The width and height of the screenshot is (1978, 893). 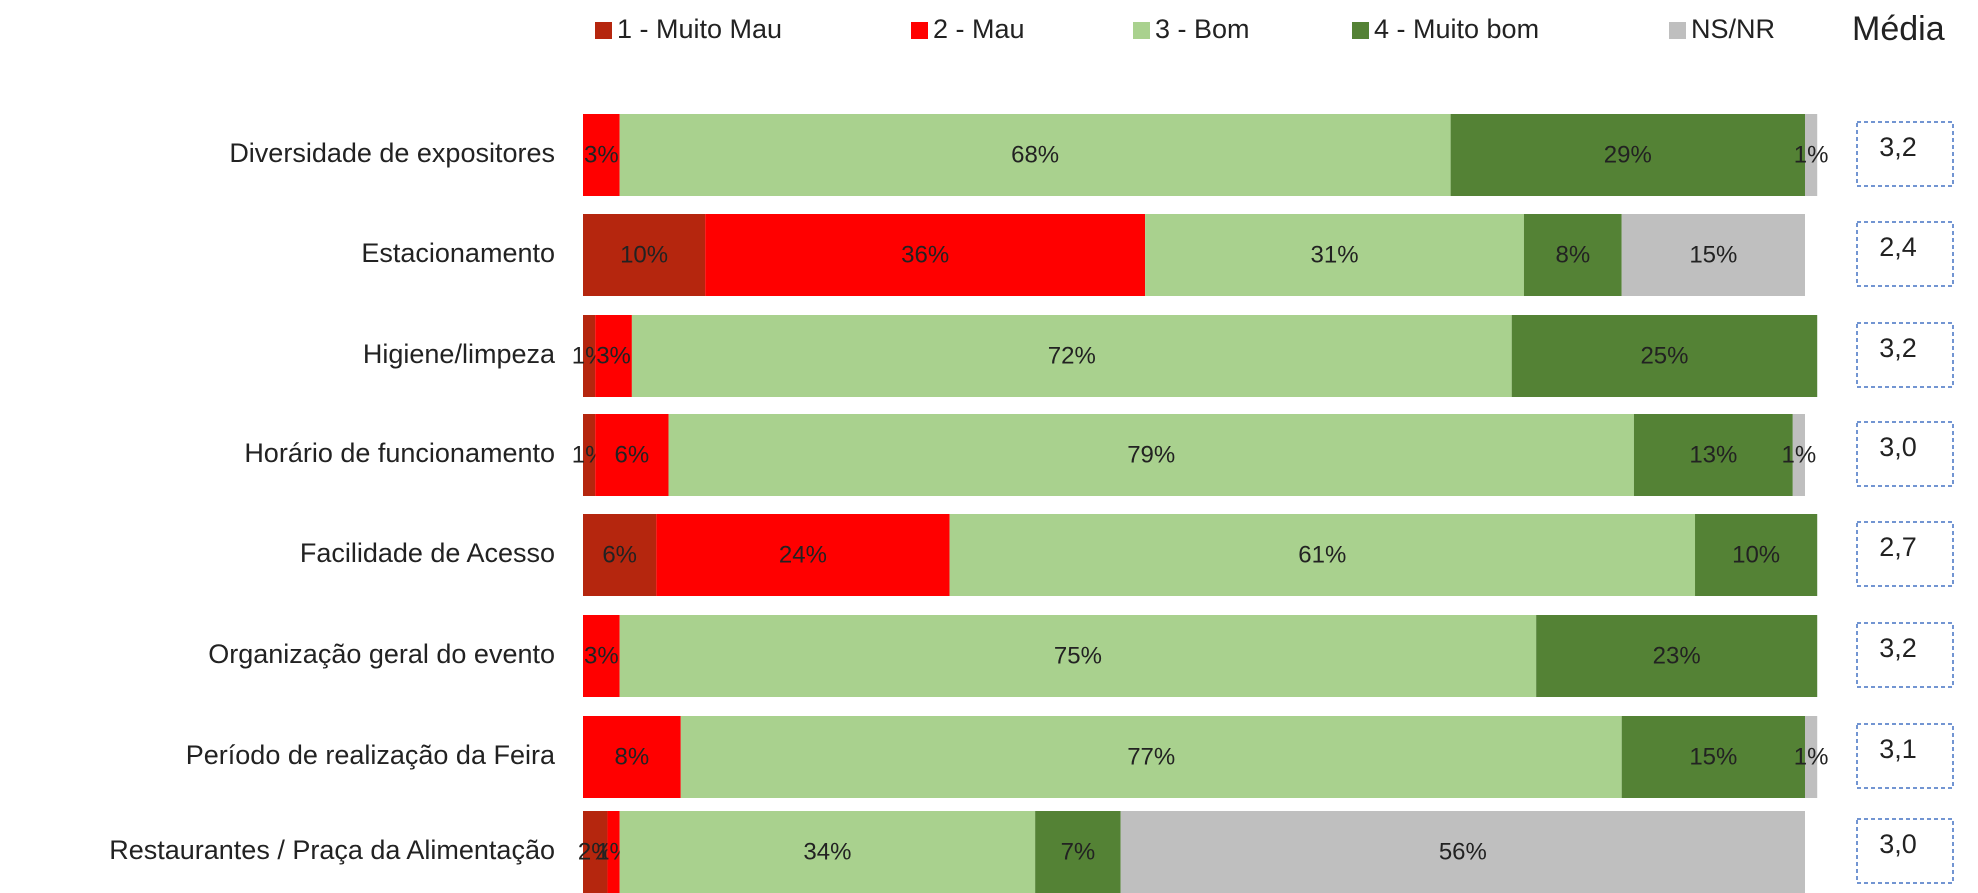 I want to click on data-label: 29%, so click(x=1628, y=154).